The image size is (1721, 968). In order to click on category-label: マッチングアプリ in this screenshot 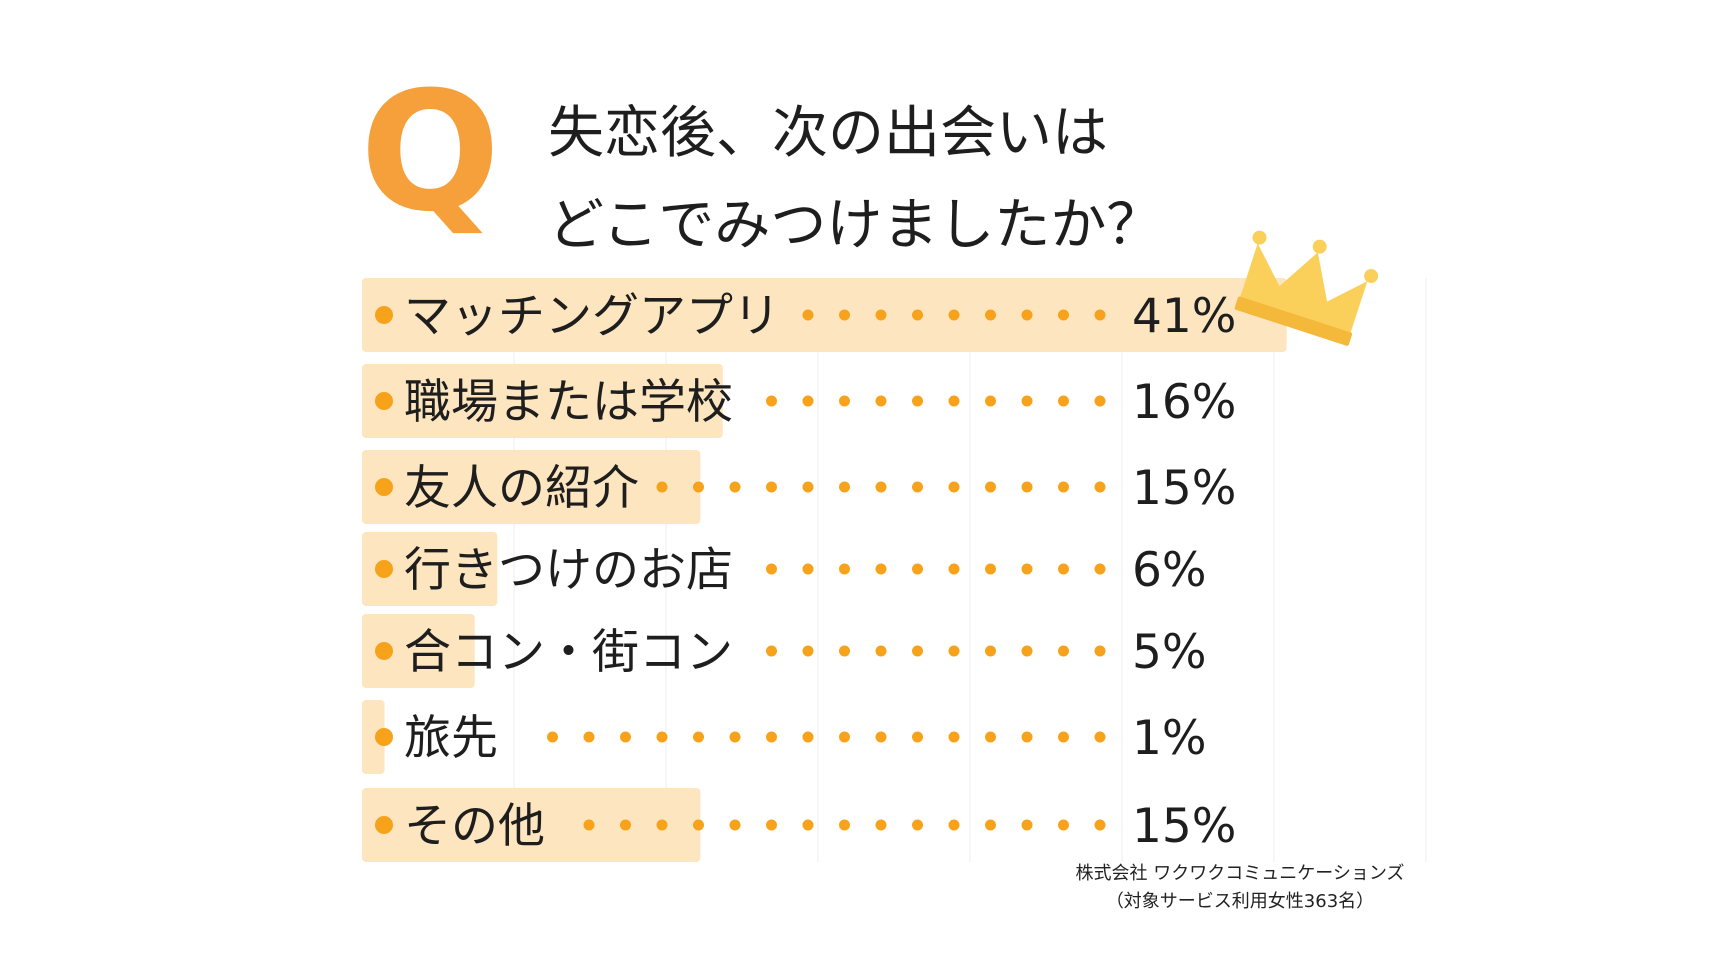, I will do `click(592, 316)`.